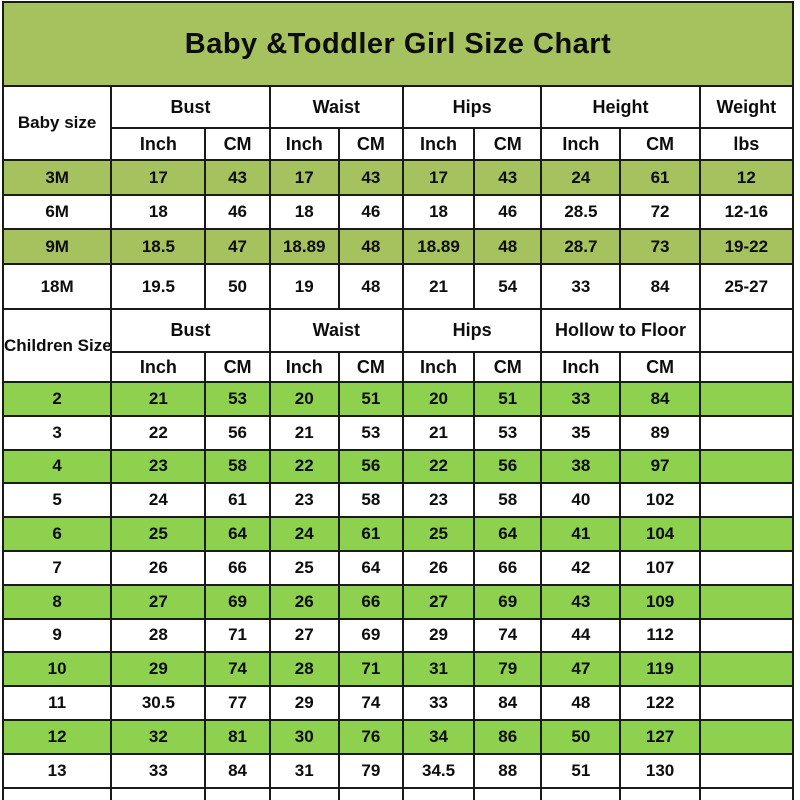  Describe the element at coordinates (660, 286) in the screenshot. I see `value-cell: 84` at that location.